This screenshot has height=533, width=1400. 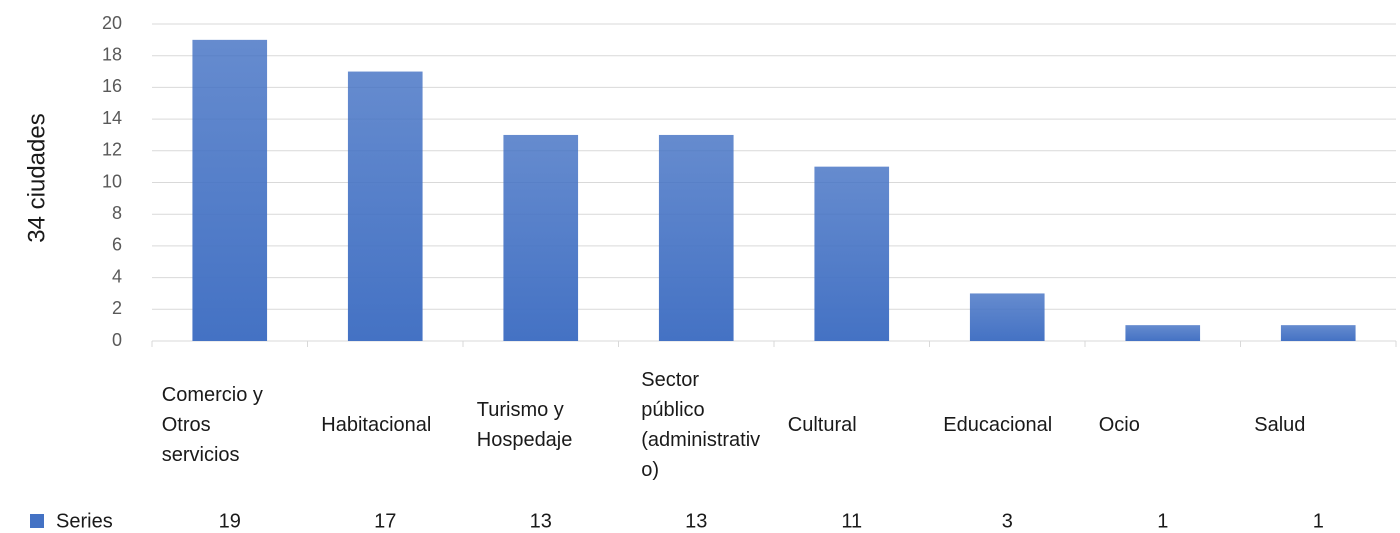 What do you see at coordinates (212, 425) in the screenshot?
I see `x-tick-label: Comercio y Otros servicios` at bounding box center [212, 425].